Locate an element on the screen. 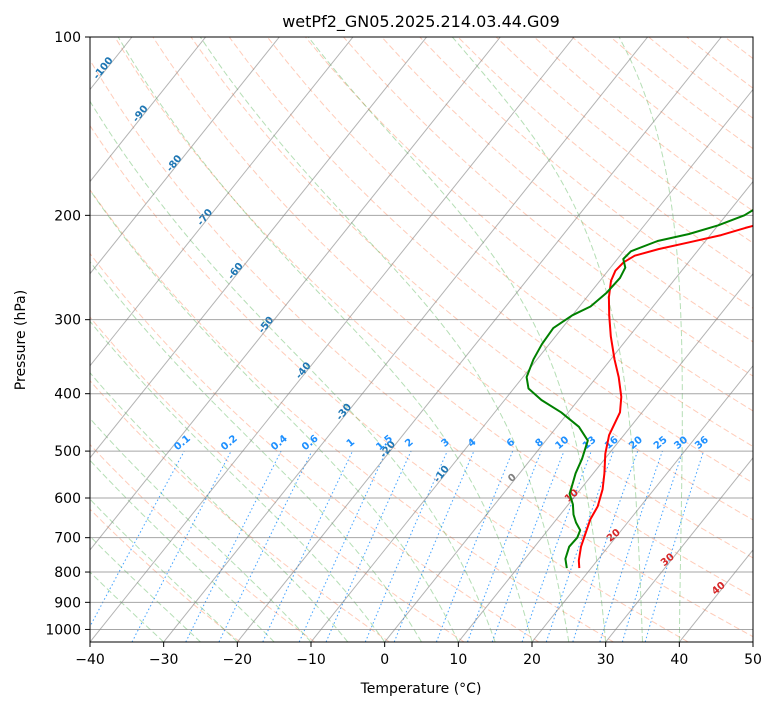 The width and height of the screenshot is (775, 708). mixing-ratio-label: 25 is located at coordinates (661, 443).